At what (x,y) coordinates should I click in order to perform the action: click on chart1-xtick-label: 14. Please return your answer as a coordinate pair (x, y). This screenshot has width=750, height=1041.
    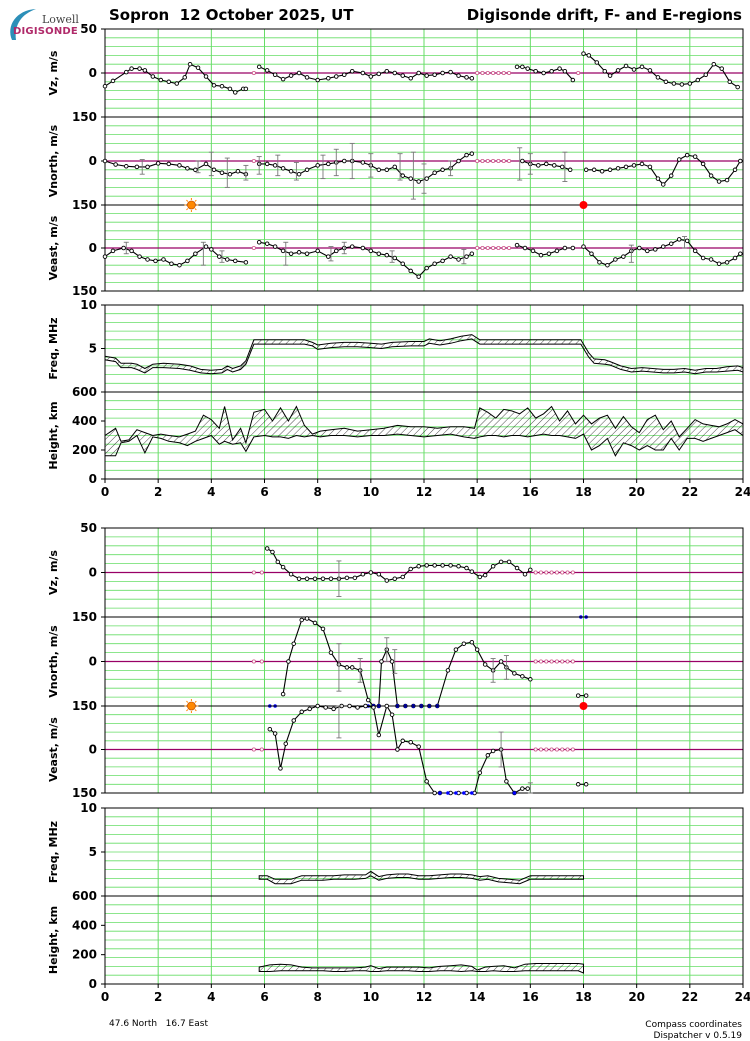
    Looking at the image, I should click on (477, 492).